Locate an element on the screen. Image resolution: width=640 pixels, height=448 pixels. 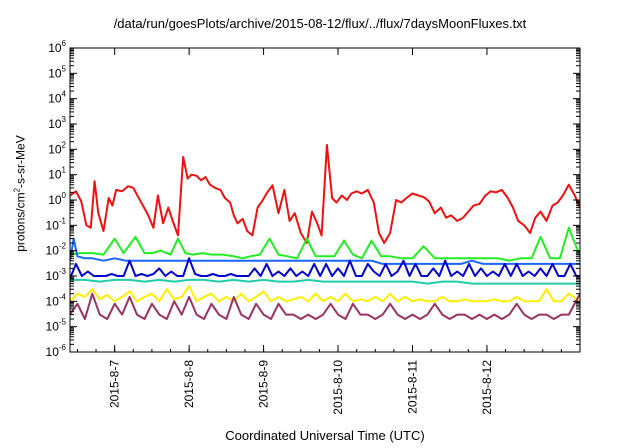
x-axis-label: Coordinated Universal Time (UTC) is located at coordinates (325, 435).